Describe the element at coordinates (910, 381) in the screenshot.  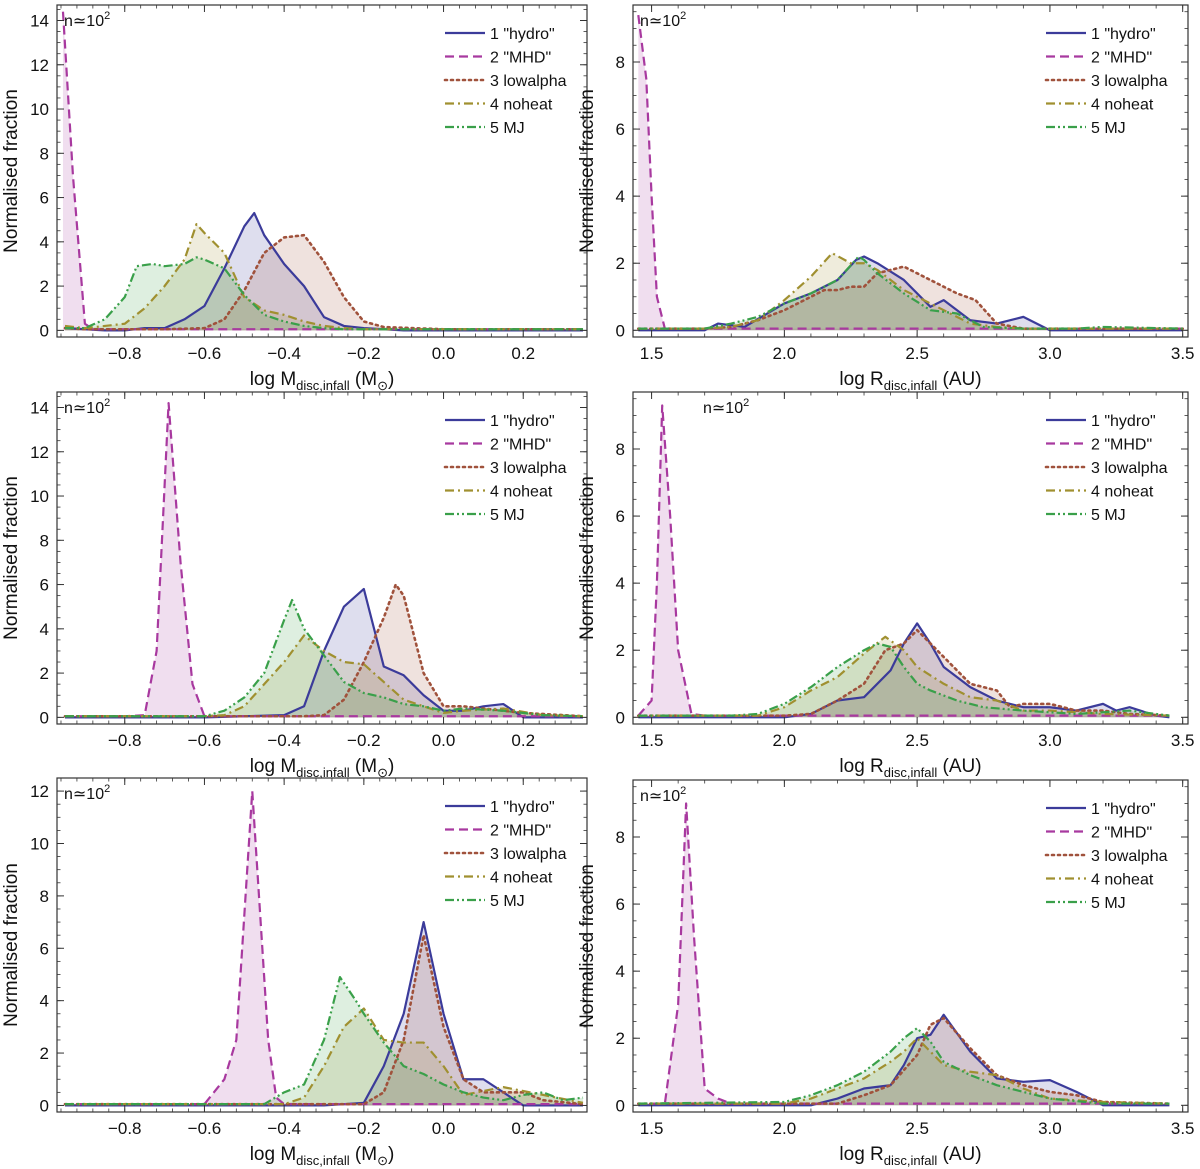
I see `x-axis-label: log Rdisc,infall (AU)` at that location.